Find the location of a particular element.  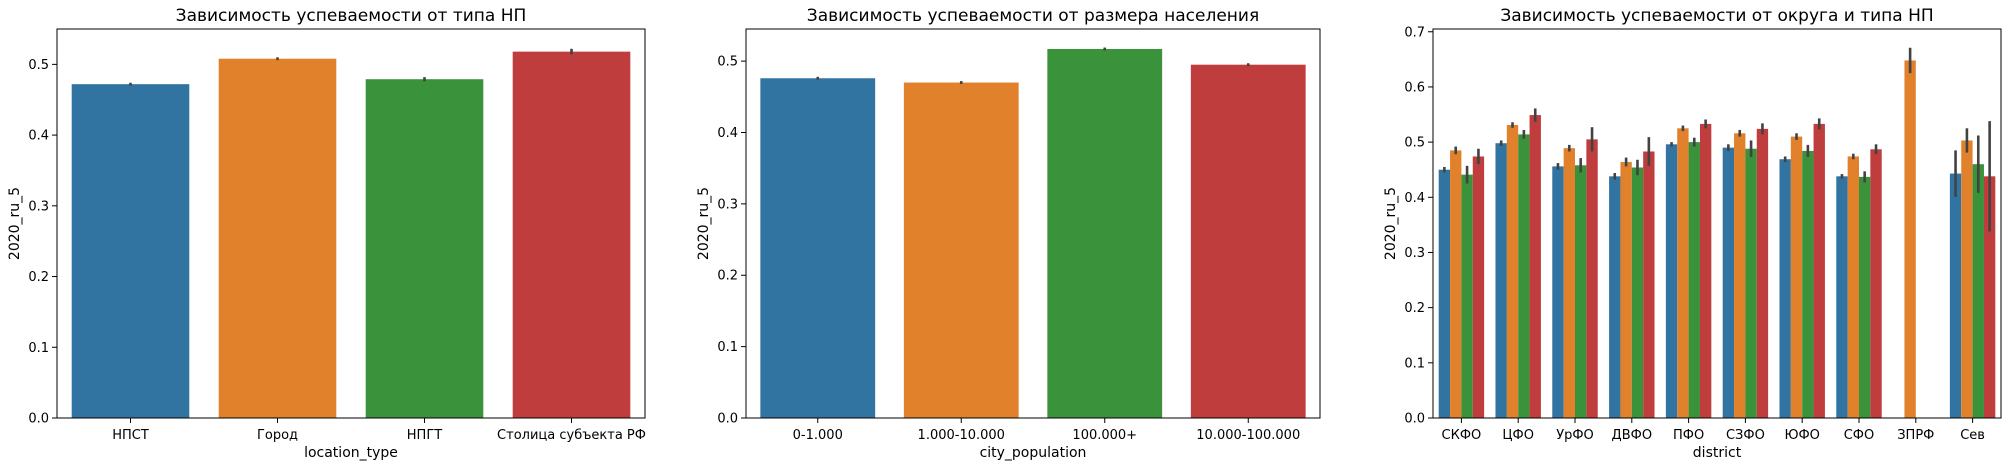

x-tick-label: Город is located at coordinates (277, 435).